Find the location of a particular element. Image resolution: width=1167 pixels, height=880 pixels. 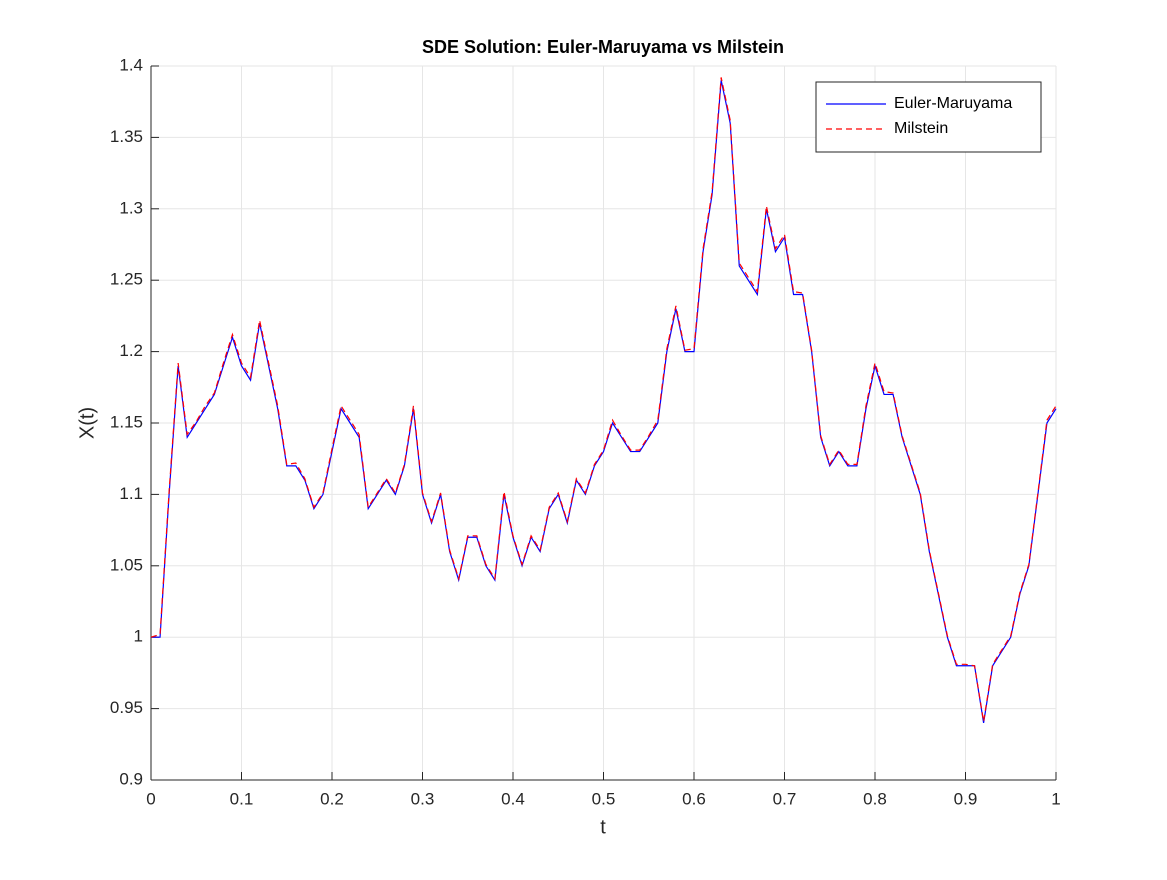

x-tick-label: 0.2 is located at coordinates (332, 798).